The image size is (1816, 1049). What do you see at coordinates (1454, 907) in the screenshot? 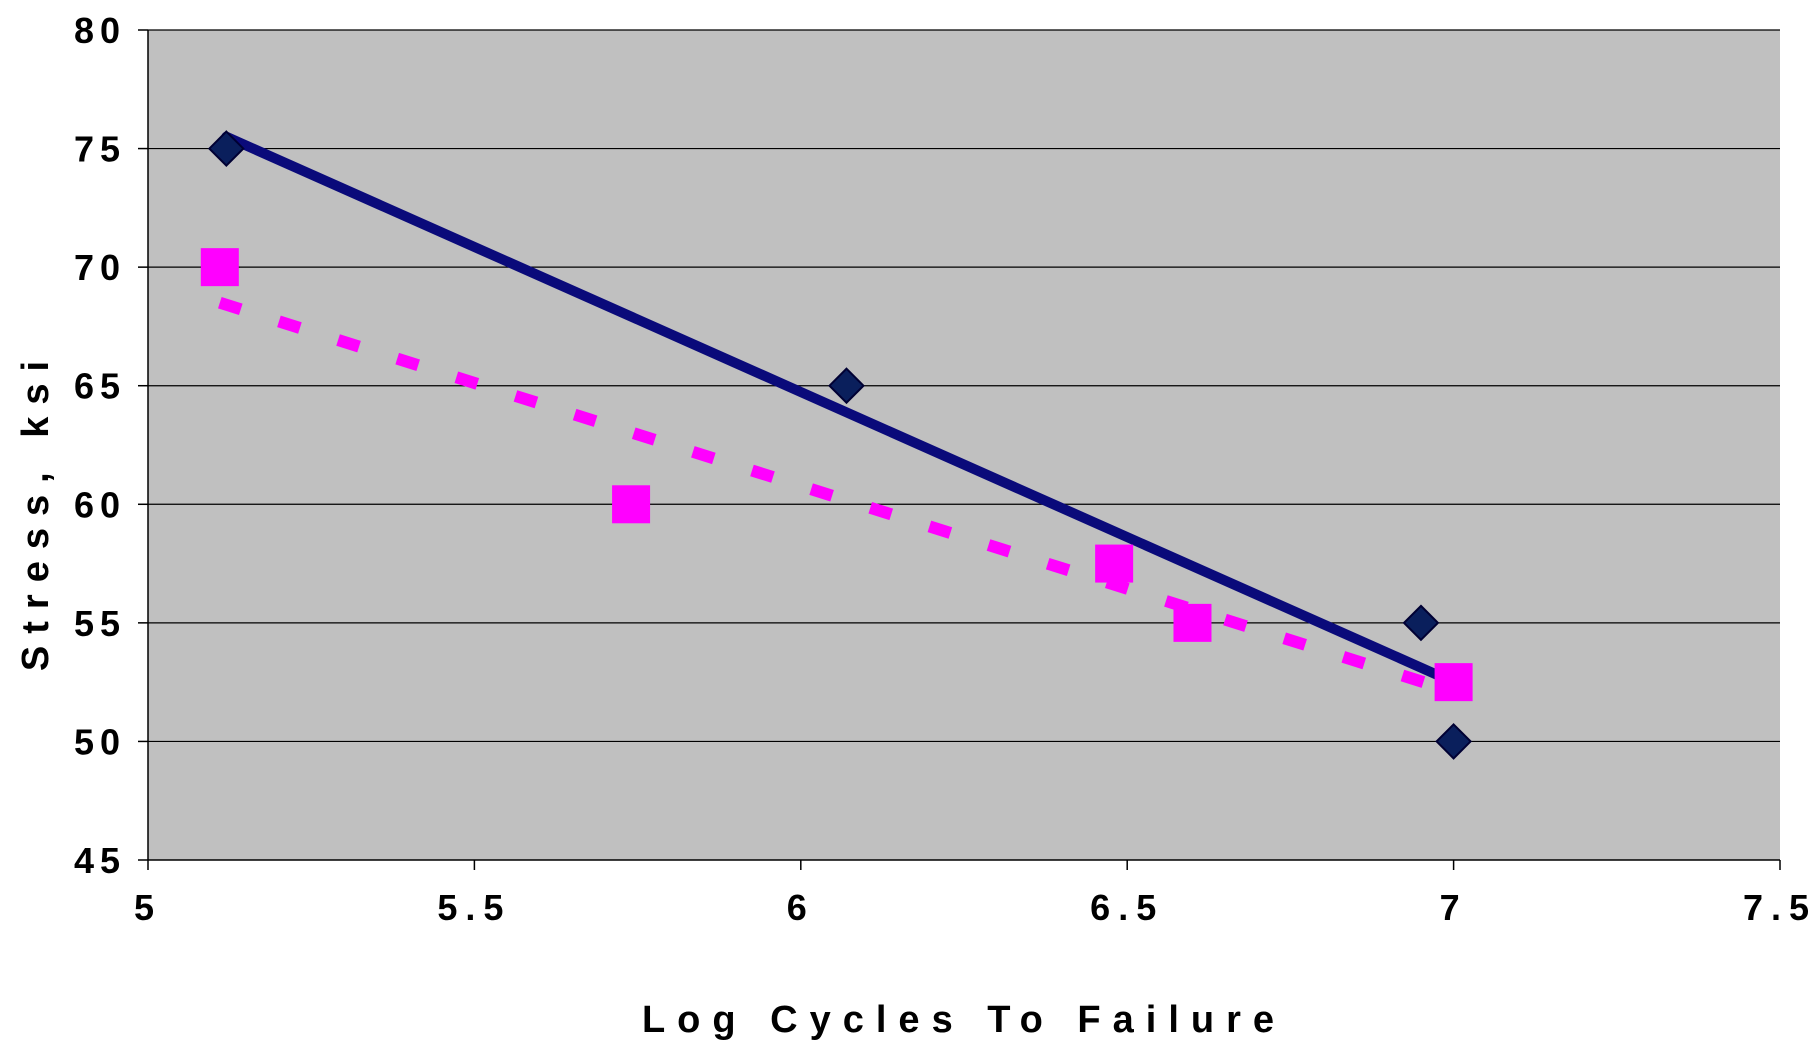
I see `x-tick-label-7: 7` at bounding box center [1454, 907].